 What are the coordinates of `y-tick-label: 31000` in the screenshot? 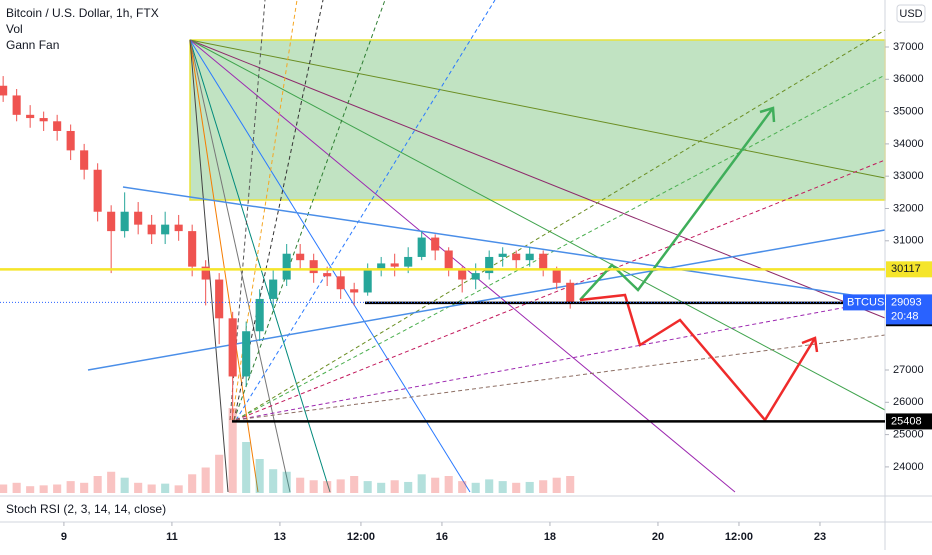 It's located at (908, 241).